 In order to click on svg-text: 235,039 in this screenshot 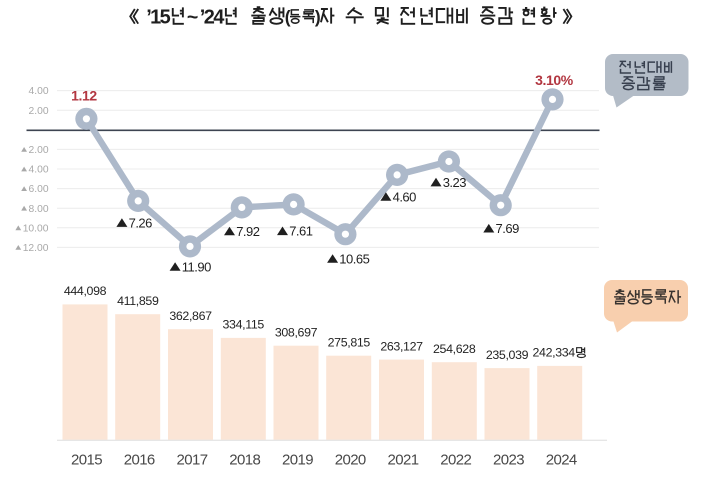, I will do `click(507, 355)`.